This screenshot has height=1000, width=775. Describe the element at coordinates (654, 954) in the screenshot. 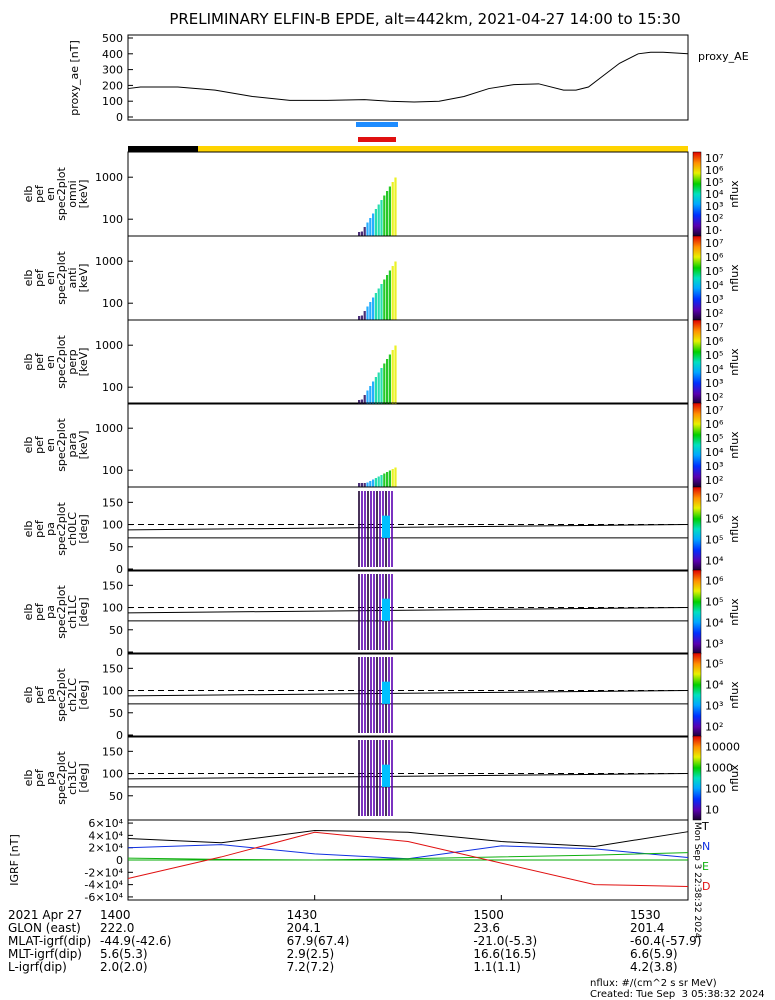

I see `footer-value: 6.6(5.9)` at that location.